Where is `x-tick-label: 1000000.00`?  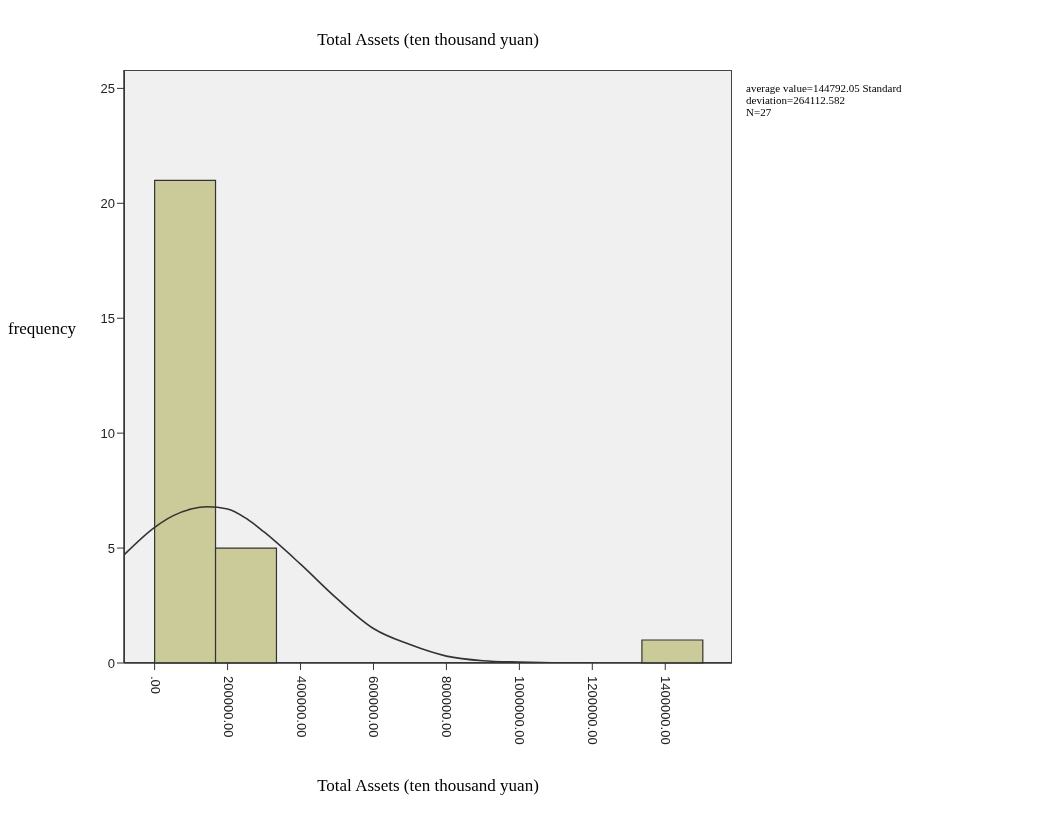
x-tick-label: 1000000.00 is located at coordinates (520, 710).